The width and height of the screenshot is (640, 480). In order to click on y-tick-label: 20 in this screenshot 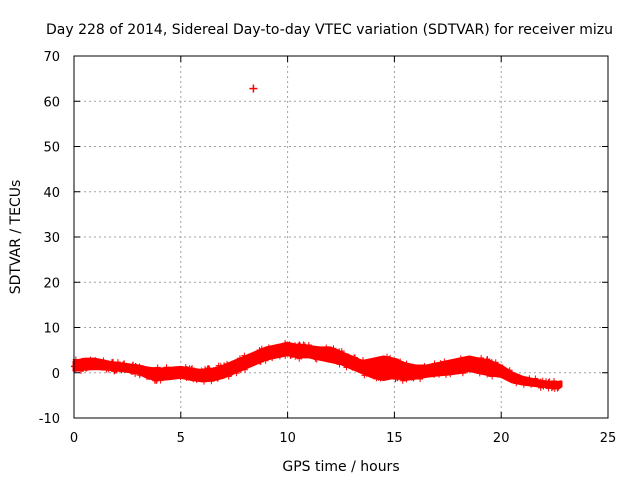, I will do `click(51, 283)`.